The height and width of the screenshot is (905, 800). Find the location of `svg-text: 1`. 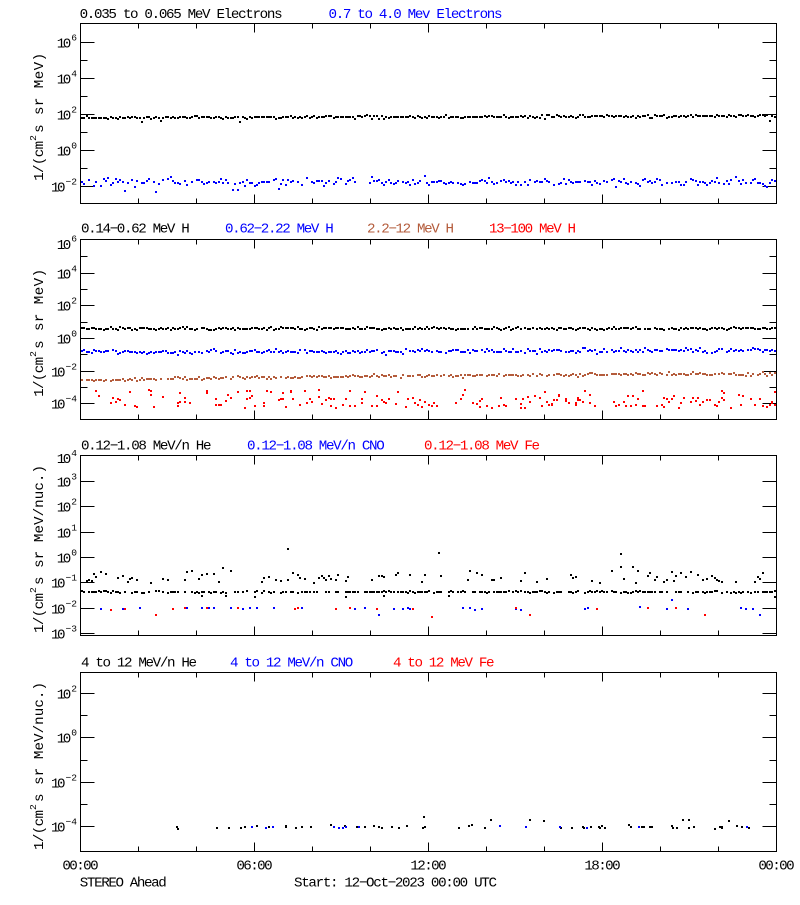

svg-text: 1 is located at coordinates (74, 528).